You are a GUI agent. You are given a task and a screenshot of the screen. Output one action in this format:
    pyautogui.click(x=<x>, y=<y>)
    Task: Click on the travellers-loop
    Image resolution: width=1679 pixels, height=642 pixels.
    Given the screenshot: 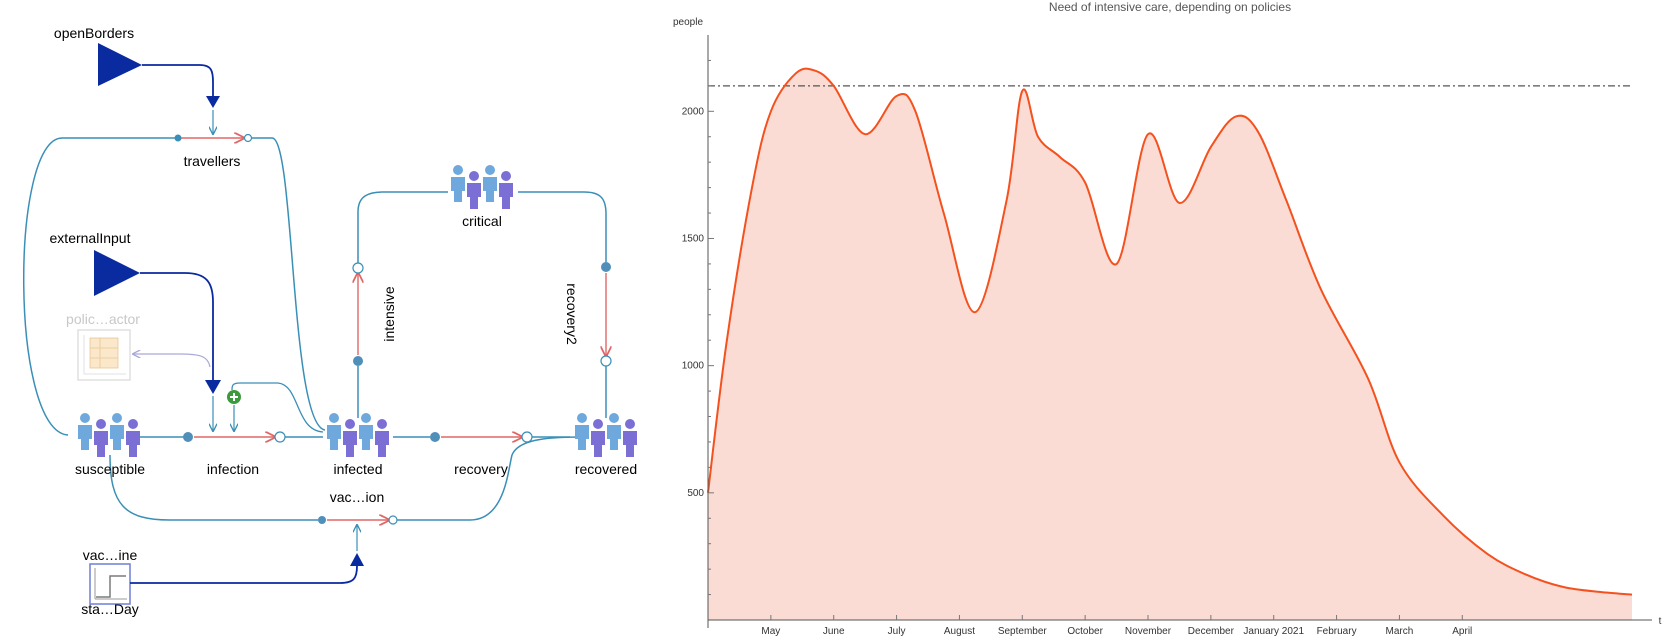 What is the action you would take?
    pyautogui.click(x=98, y=286)
    